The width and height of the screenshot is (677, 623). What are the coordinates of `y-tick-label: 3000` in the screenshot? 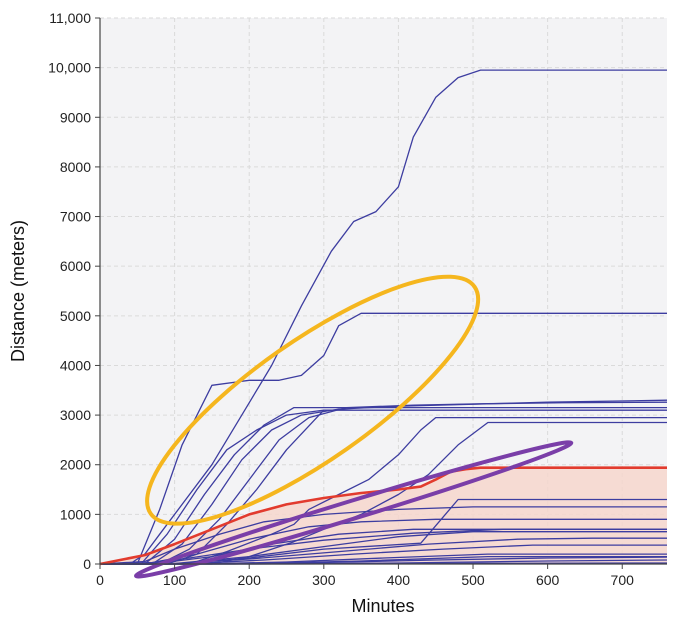 It's located at (75, 415).